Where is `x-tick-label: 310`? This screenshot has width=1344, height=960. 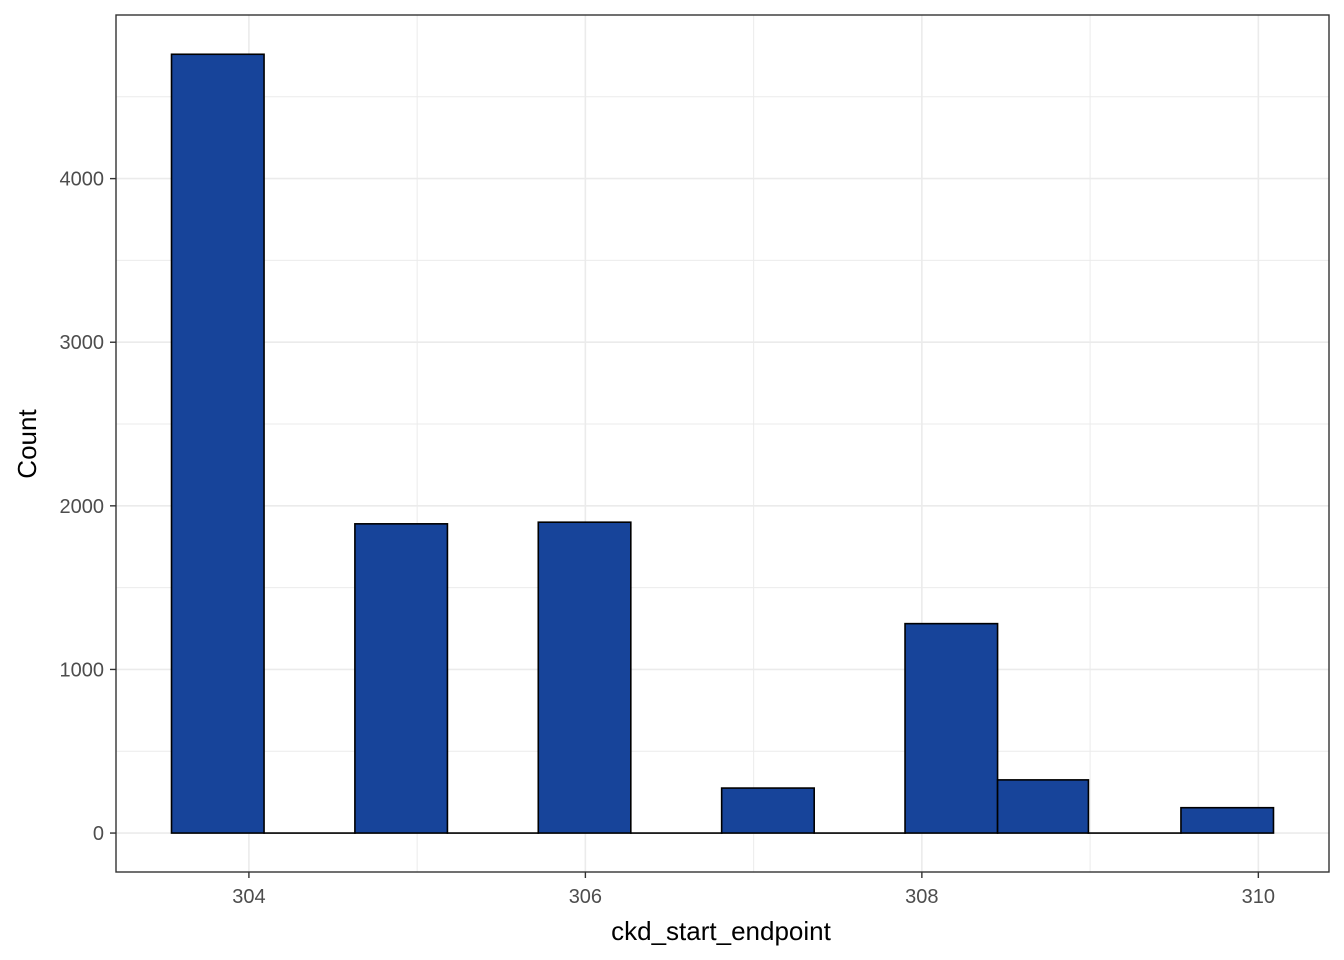 x-tick-label: 310 is located at coordinates (1258, 897).